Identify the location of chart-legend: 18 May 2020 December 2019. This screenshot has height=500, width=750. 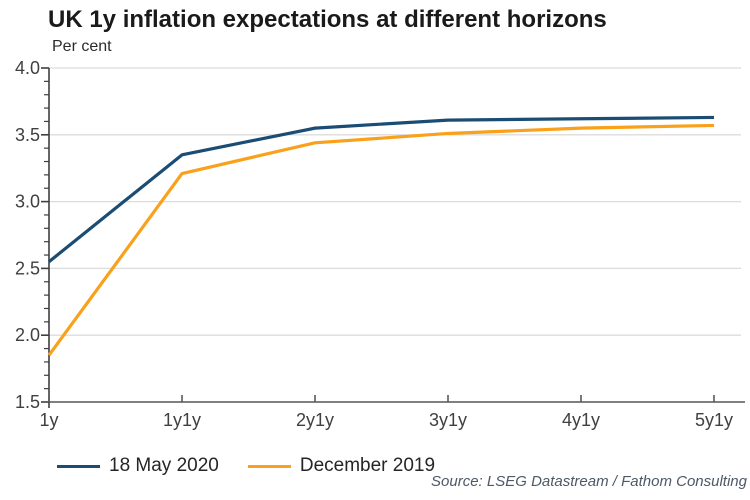
(246, 466).